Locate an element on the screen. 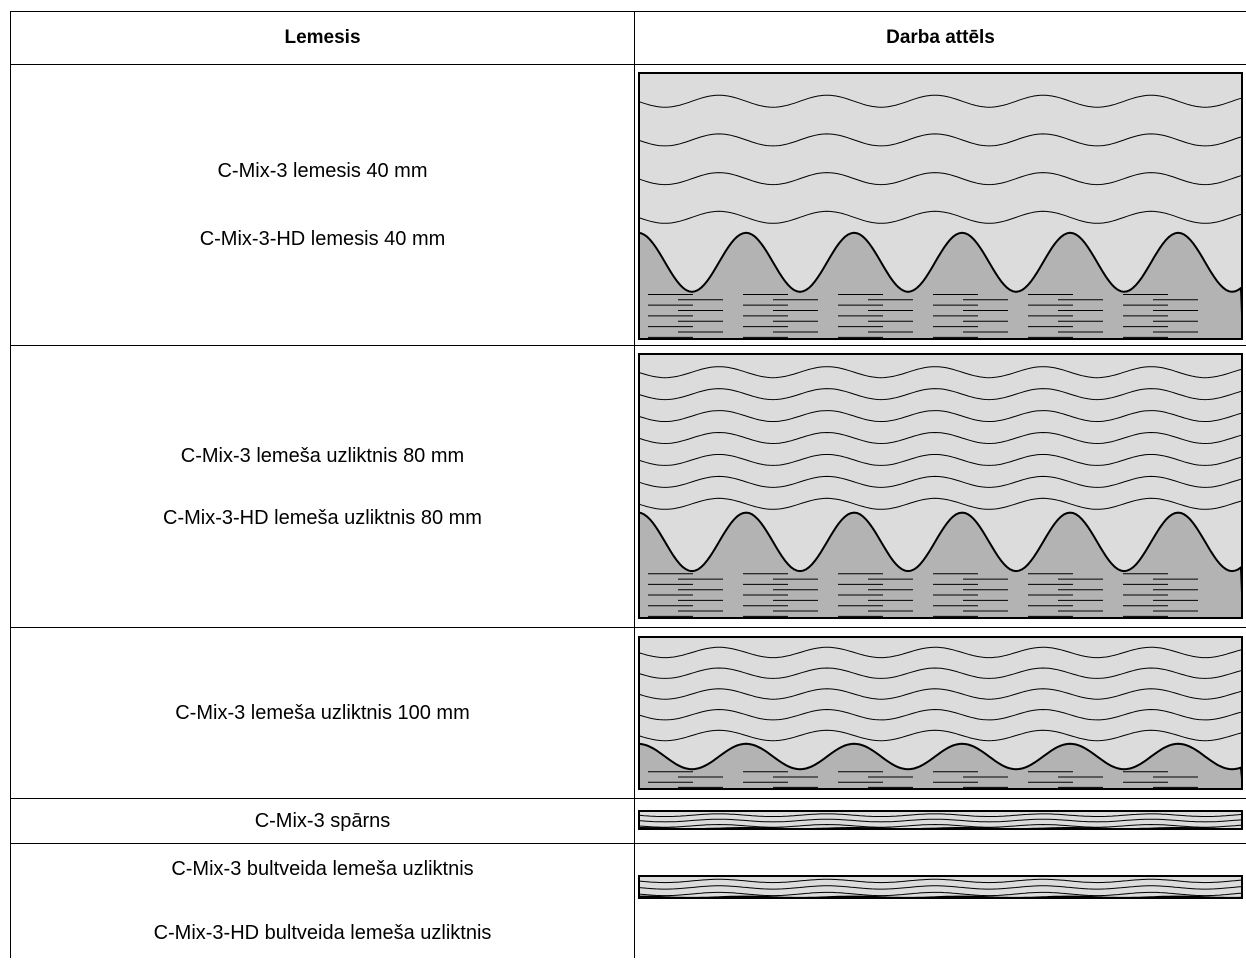 This screenshot has width=1246, height=970. blade-name-cell: C-Mix-3 lemeša uzliktnis 100 mm is located at coordinates (322, 713).